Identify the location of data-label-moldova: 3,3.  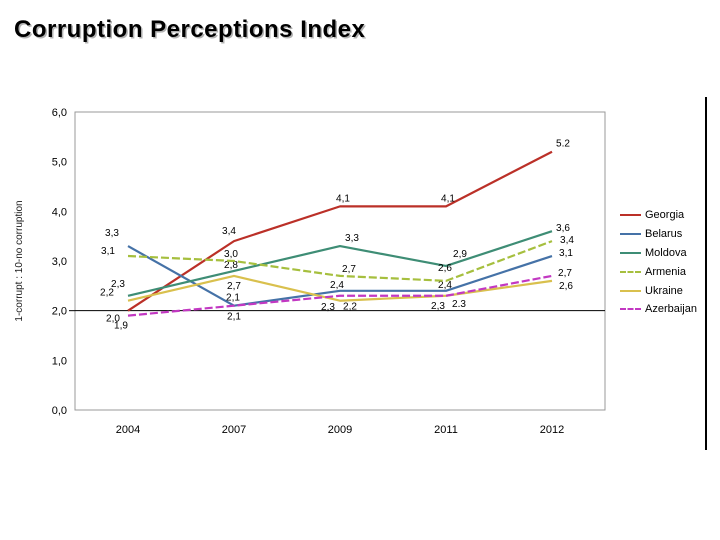
(352, 238).